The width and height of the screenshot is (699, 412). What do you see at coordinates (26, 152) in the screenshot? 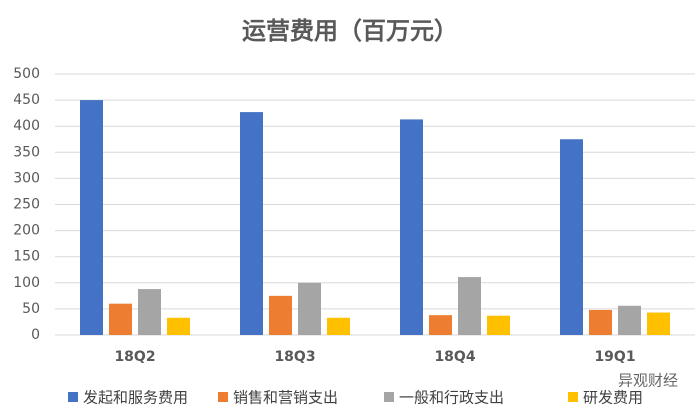
I see `y-tick-label: 350` at bounding box center [26, 152].